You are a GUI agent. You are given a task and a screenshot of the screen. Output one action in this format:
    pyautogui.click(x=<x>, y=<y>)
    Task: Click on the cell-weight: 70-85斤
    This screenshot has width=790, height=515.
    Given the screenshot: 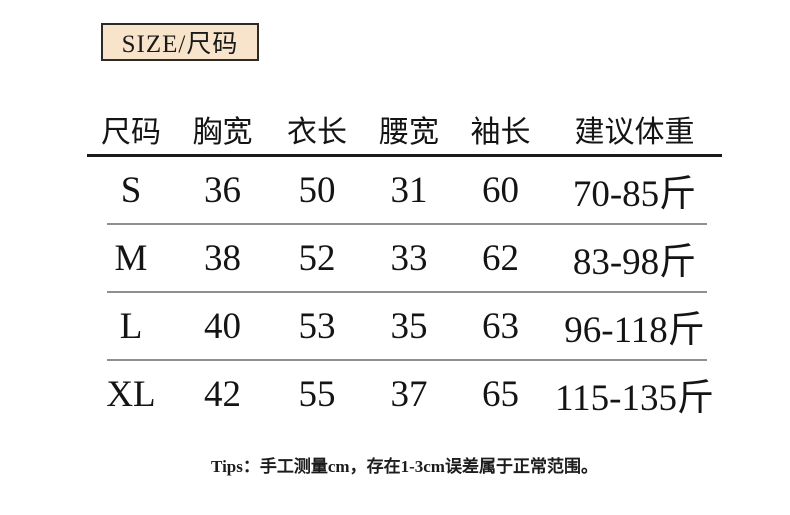 What is the action you would take?
    pyautogui.click(x=634, y=194)
    